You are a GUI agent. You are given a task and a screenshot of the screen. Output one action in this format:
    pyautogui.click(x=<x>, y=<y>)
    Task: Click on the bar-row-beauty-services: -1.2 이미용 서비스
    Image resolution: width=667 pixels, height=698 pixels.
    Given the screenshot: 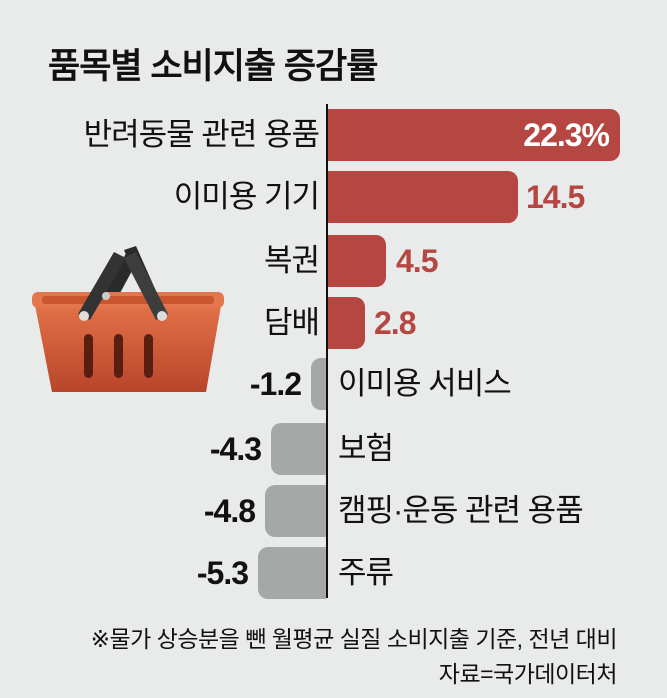 What is the action you would take?
    pyautogui.click(x=333, y=384)
    